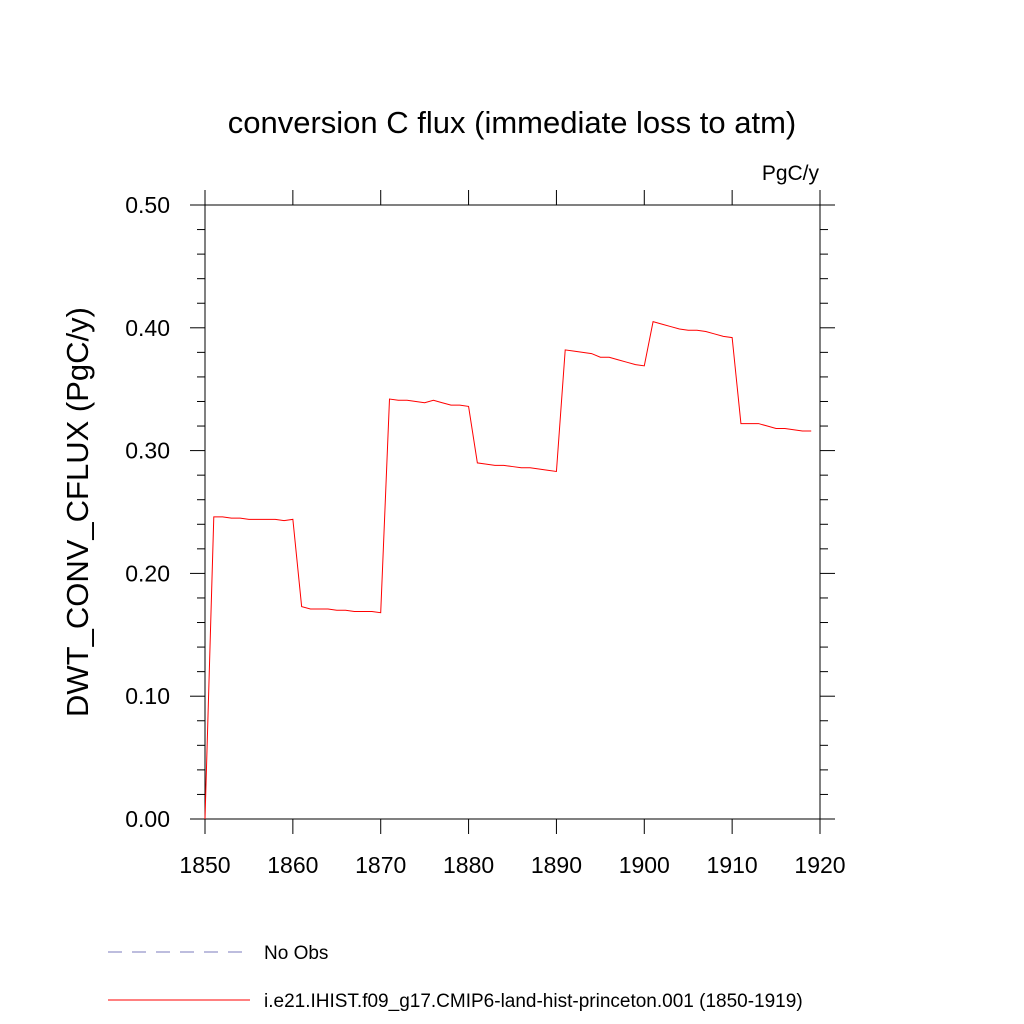  What do you see at coordinates (147, 205) in the screenshot?
I see `y-tick-label: 0.50` at bounding box center [147, 205].